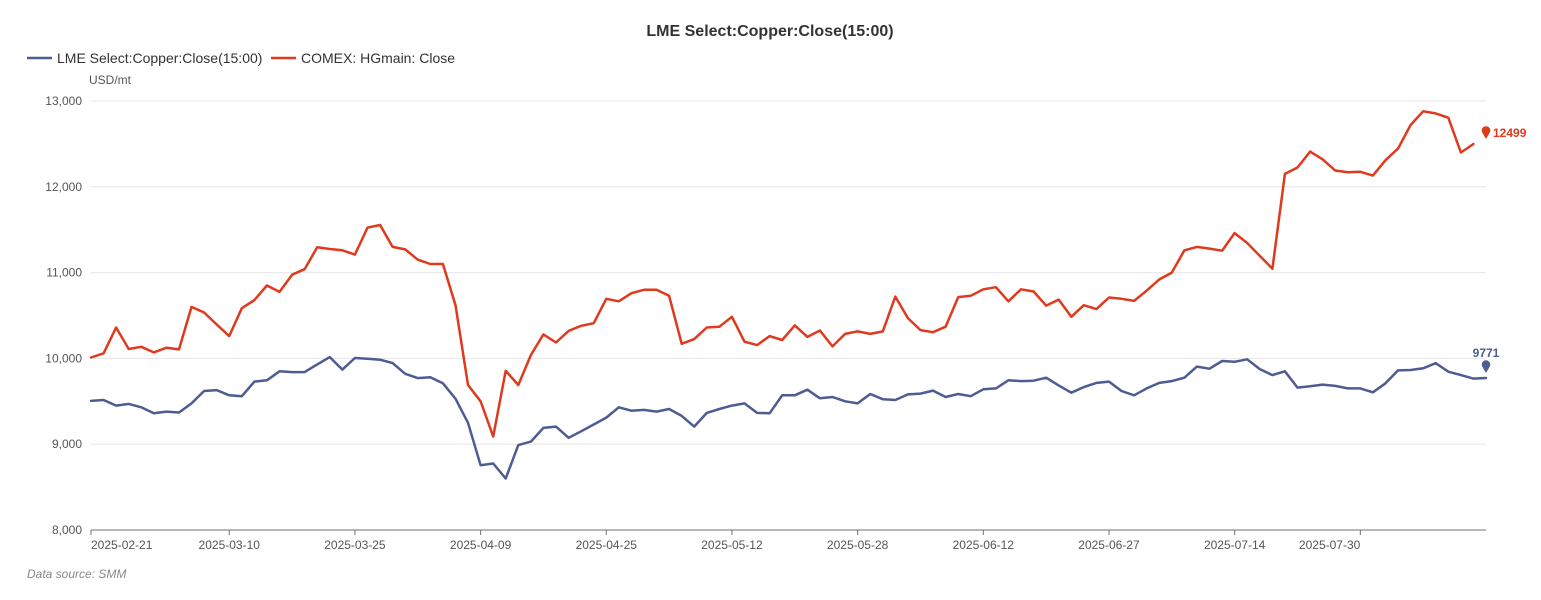 The height and width of the screenshot is (600, 1541). Describe the element at coordinates (984, 545) in the screenshot. I see `x-tick-label: 2025-06-12` at that location.